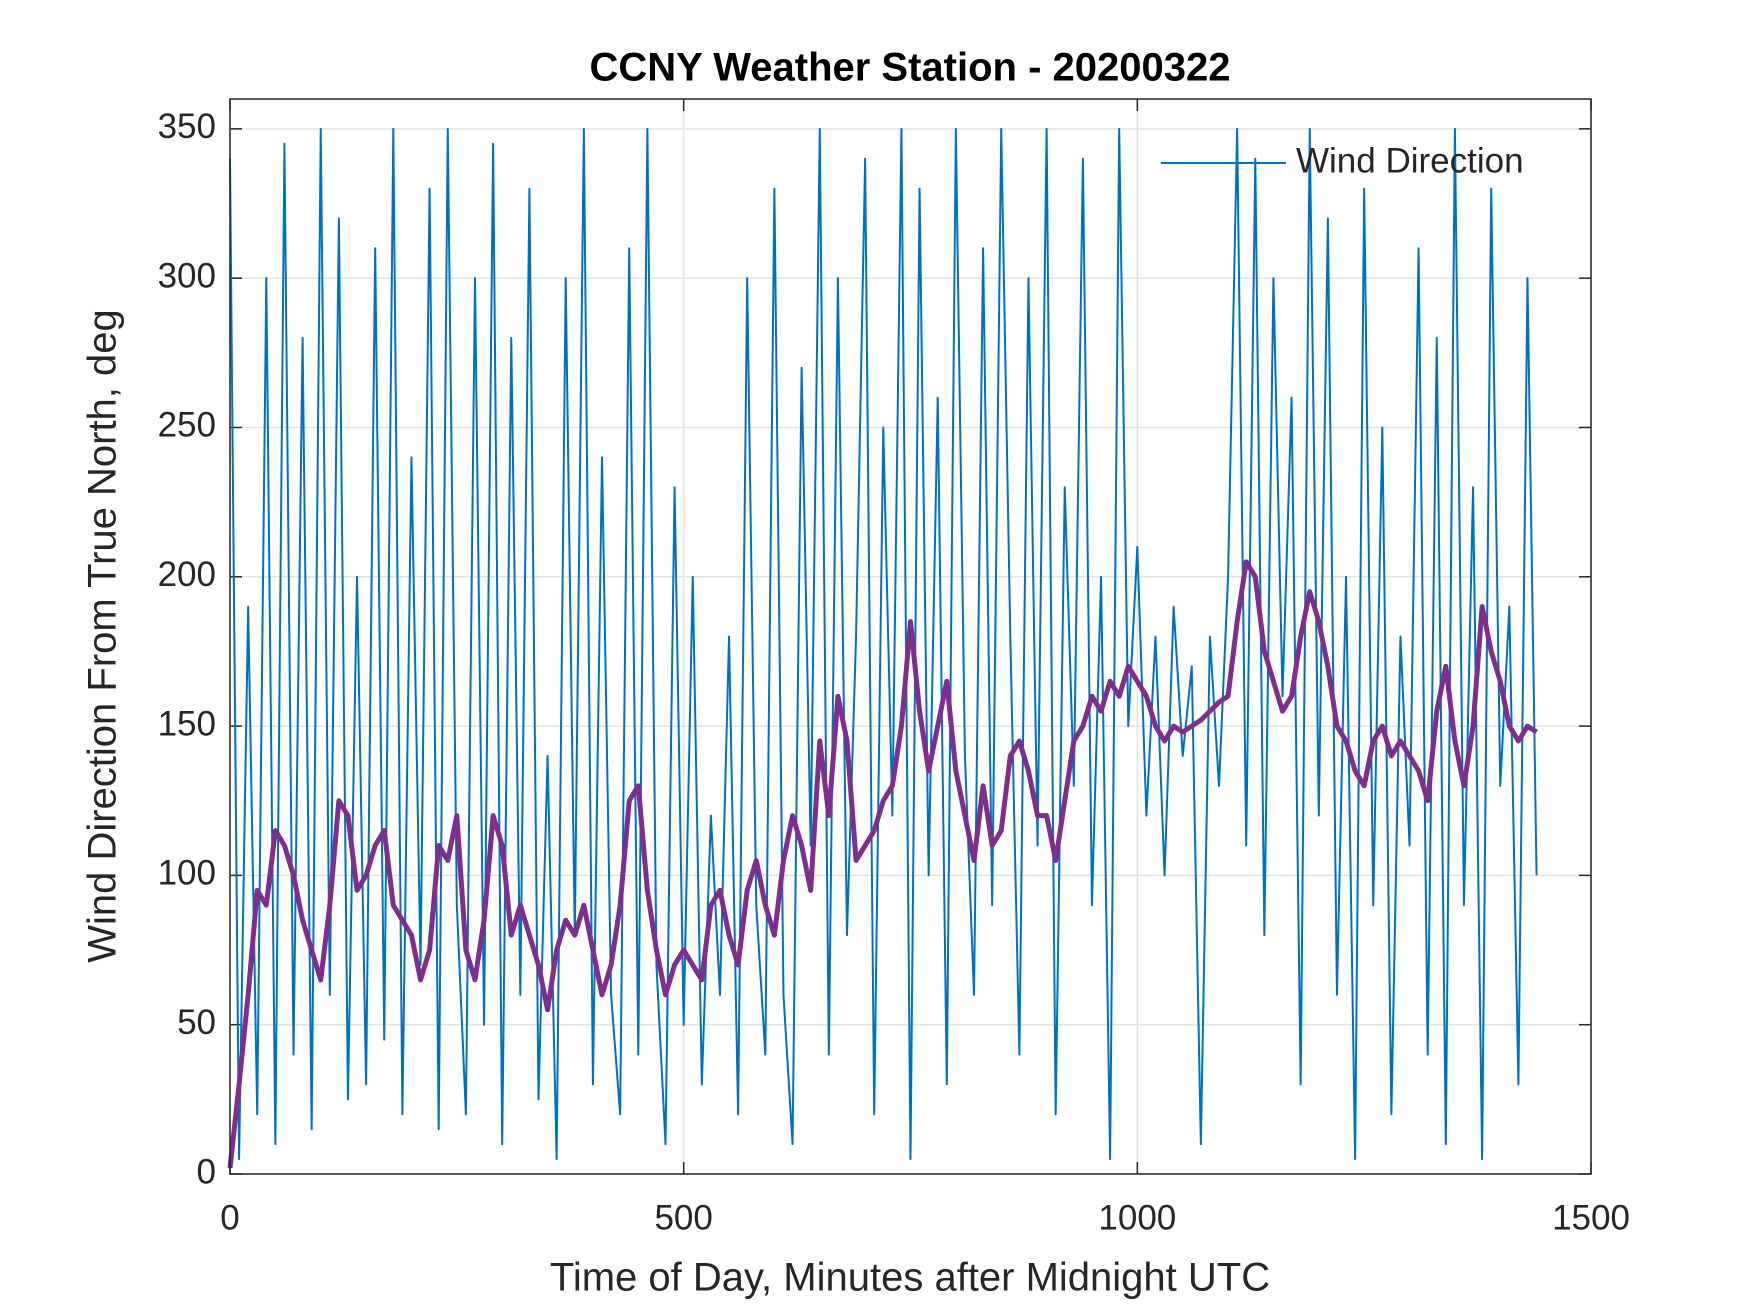 This screenshot has width=1750, height=1313. What do you see at coordinates (187, 574) in the screenshot?
I see `y-tick-label: 200` at bounding box center [187, 574].